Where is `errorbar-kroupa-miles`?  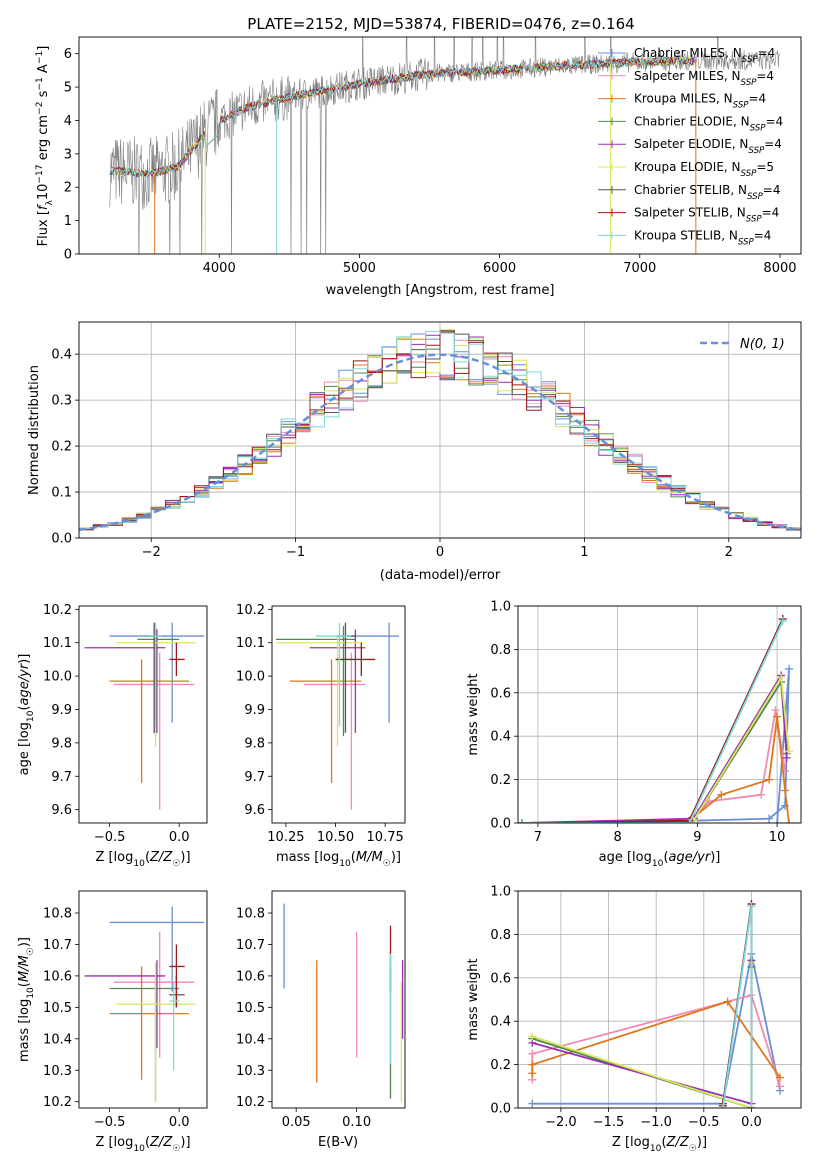
errorbar-kroupa-miles is located at coordinates (325, 721).